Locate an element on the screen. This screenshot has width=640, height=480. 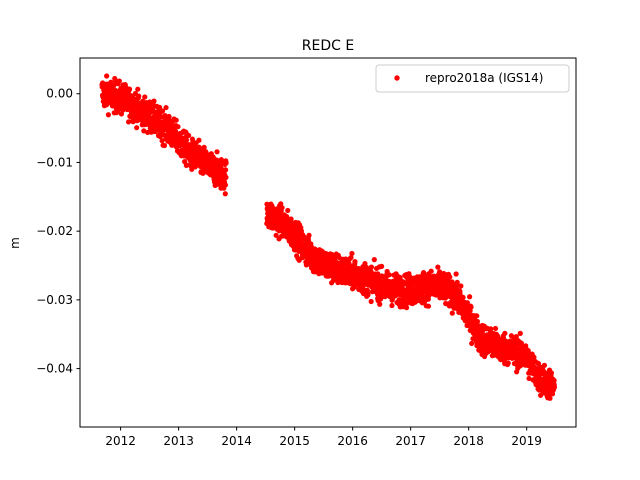
y-tick-label: −0.02 is located at coordinates (54, 231).